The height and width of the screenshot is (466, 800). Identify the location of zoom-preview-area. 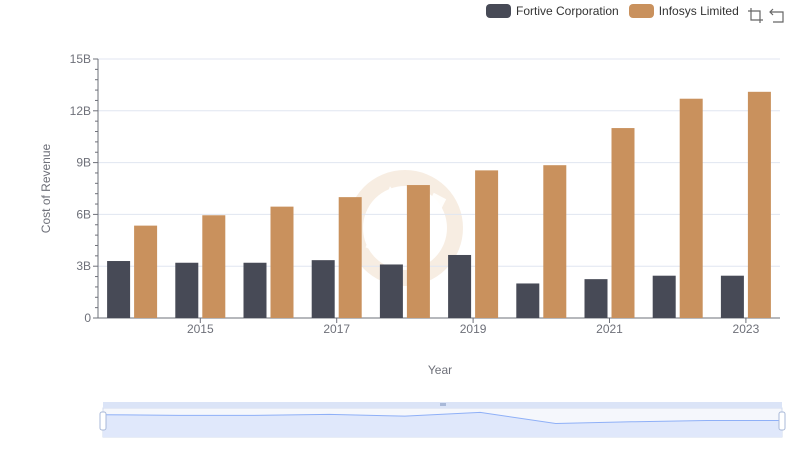
(442, 424).